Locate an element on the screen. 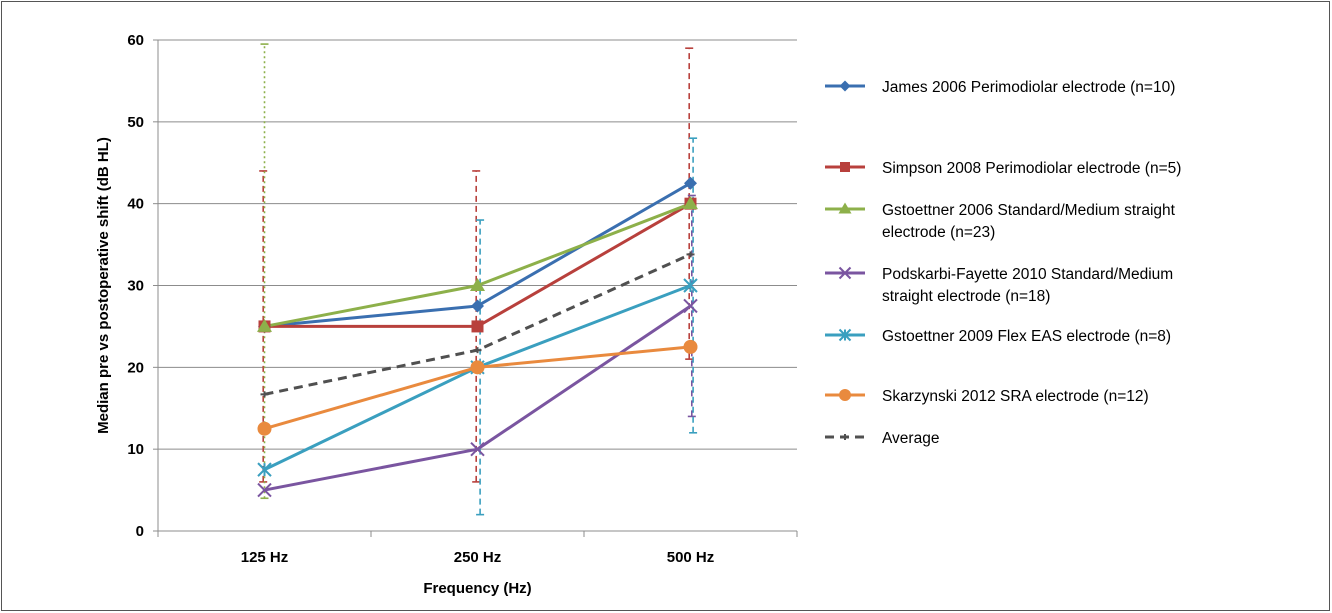  legend-label: Gstoettner 2009 Flex EAS electrode (n=8) is located at coordinates (1026, 336).